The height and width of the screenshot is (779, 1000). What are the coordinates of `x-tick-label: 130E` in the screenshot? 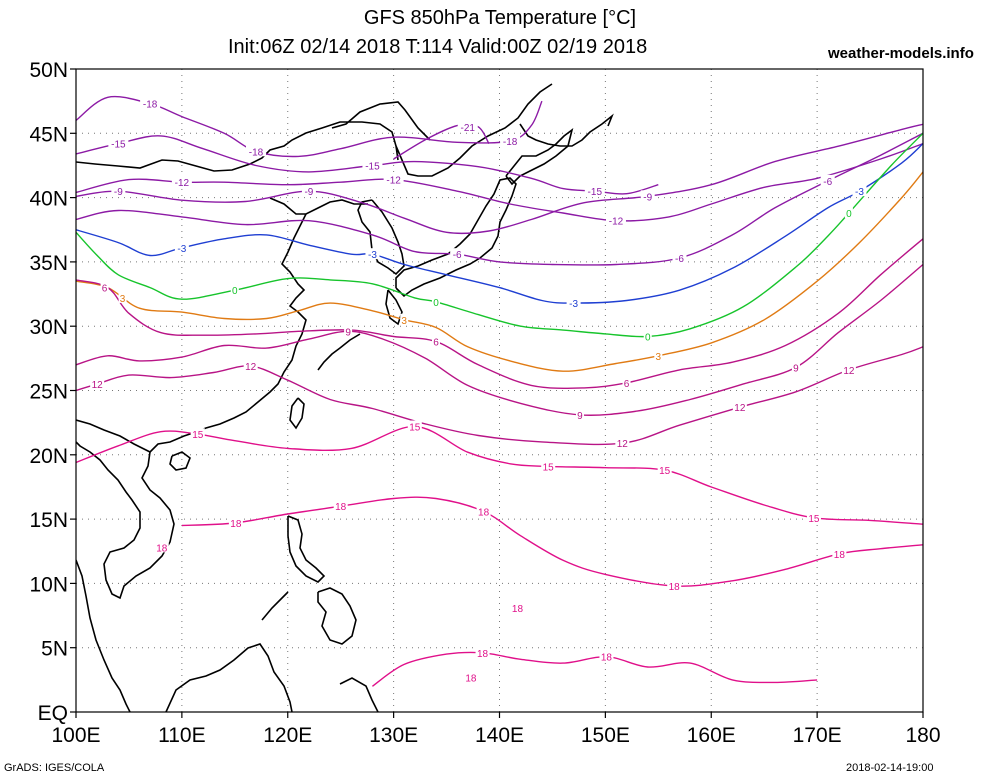 It's located at (393, 735).